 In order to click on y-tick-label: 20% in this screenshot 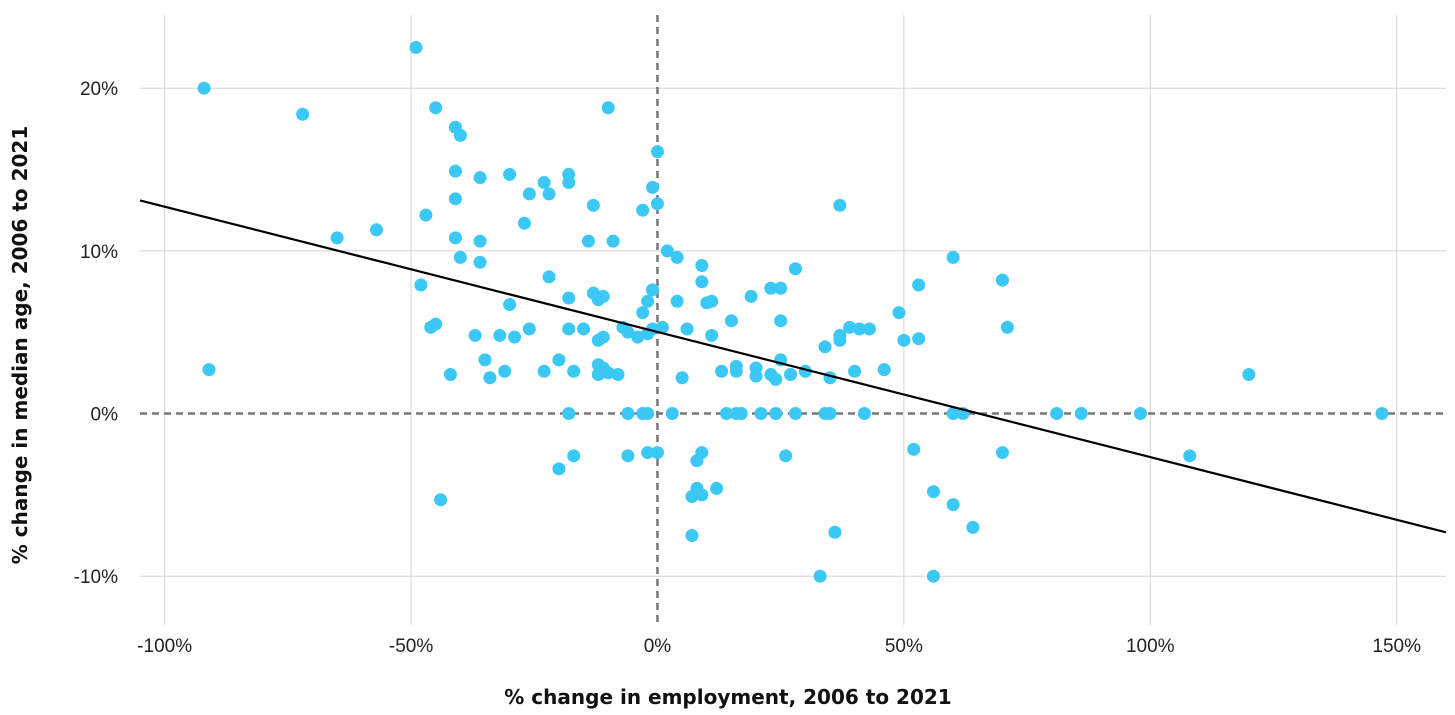, I will do `click(99, 89)`.